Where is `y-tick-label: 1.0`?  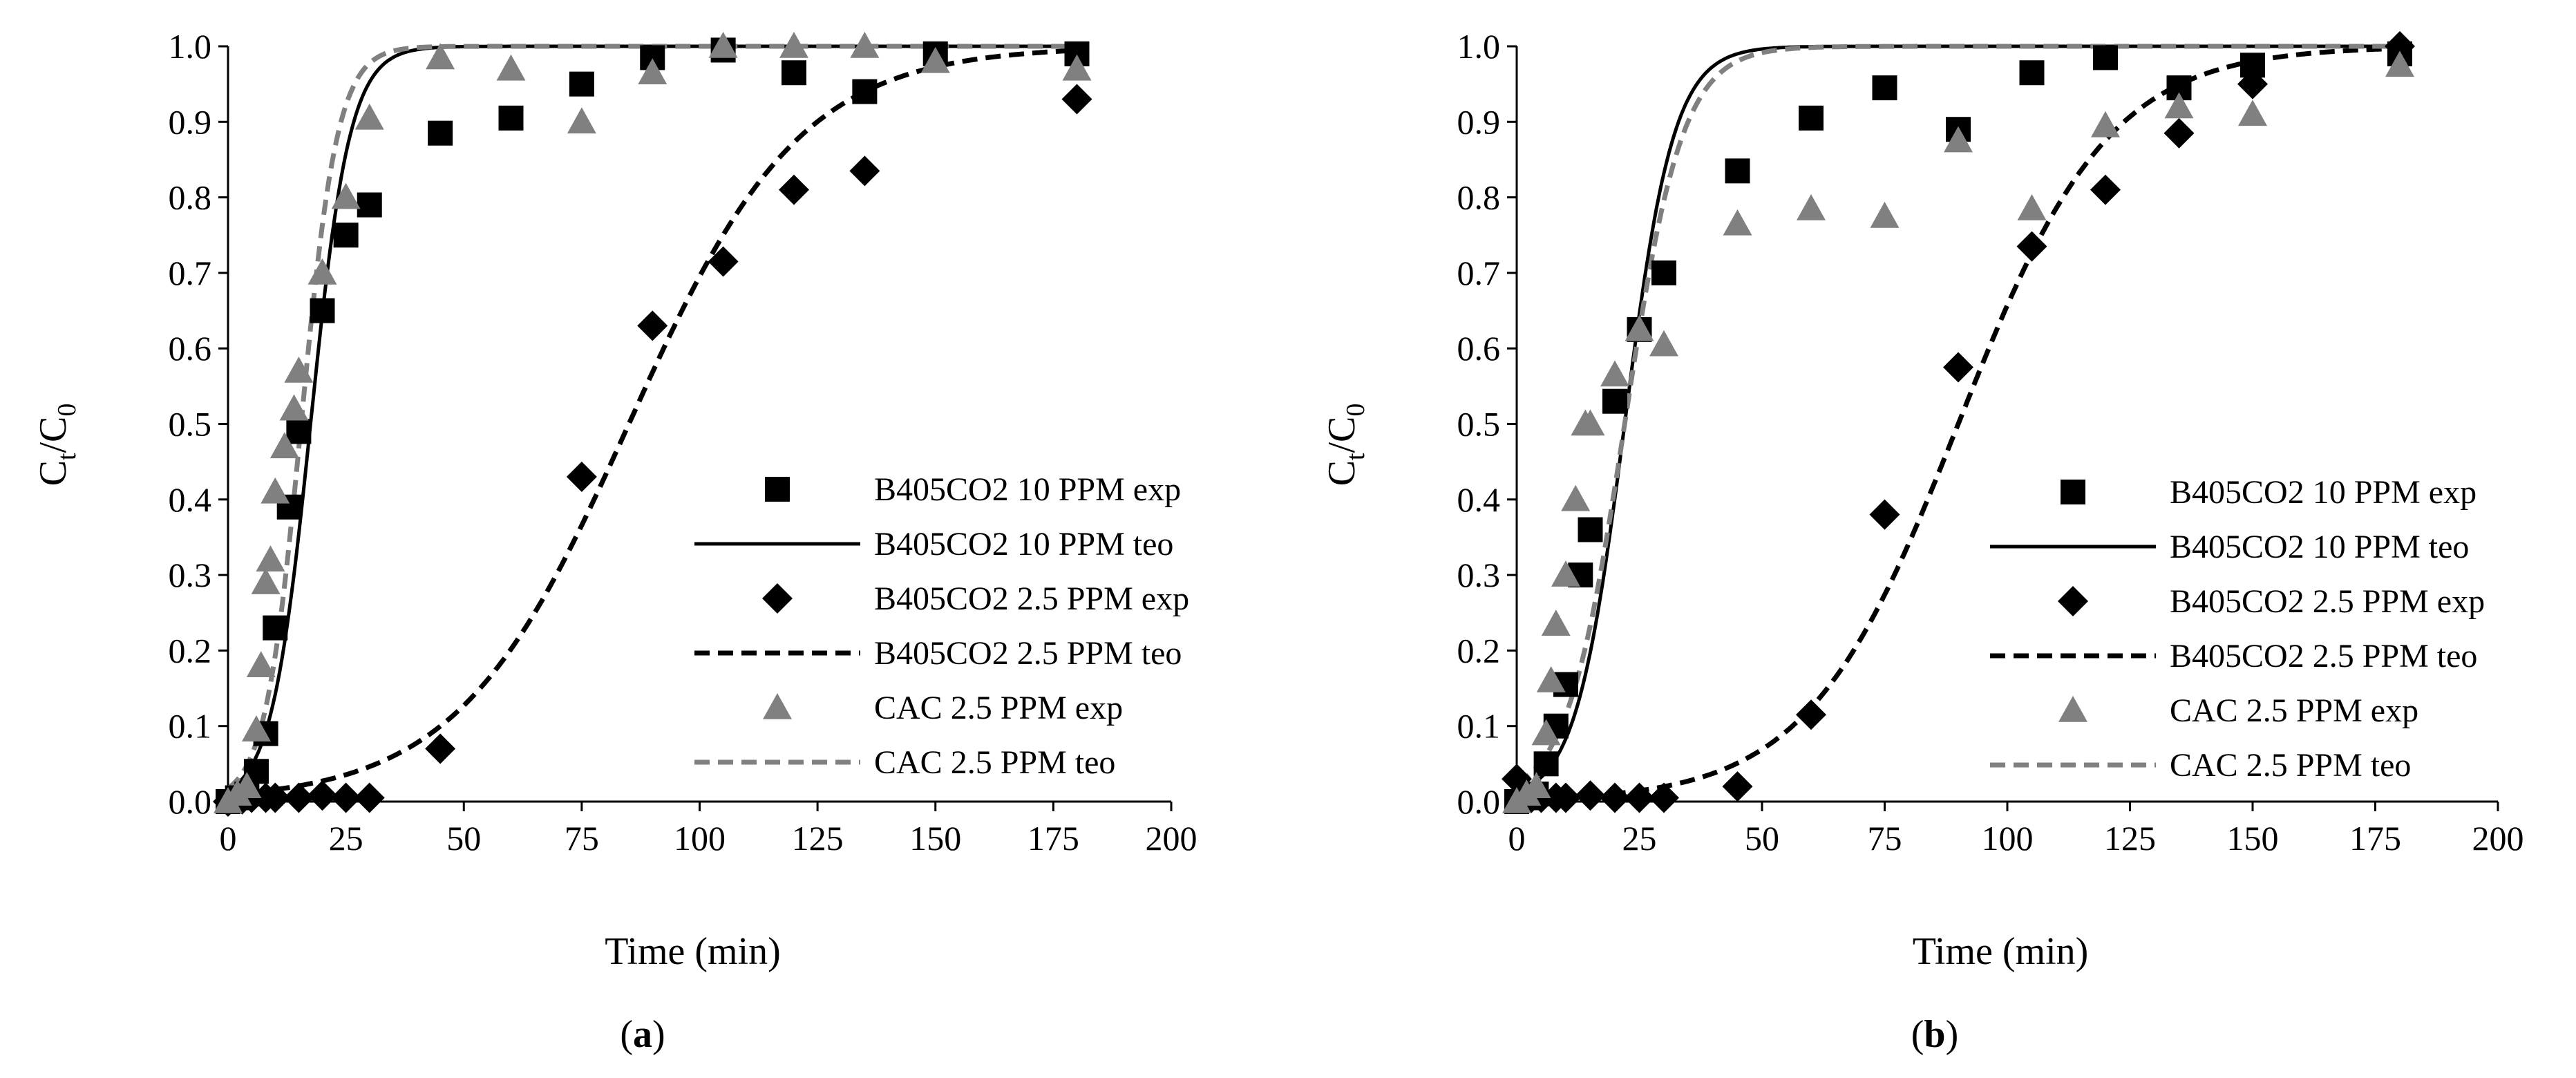
y-tick-label: 1.0 is located at coordinates (190, 46).